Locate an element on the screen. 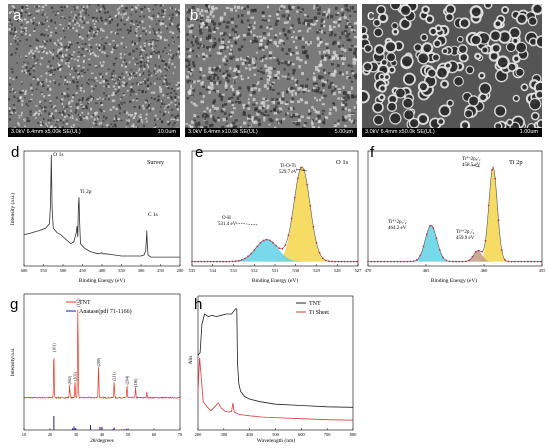  x-tick-label: 200 is located at coordinates (199, 434).